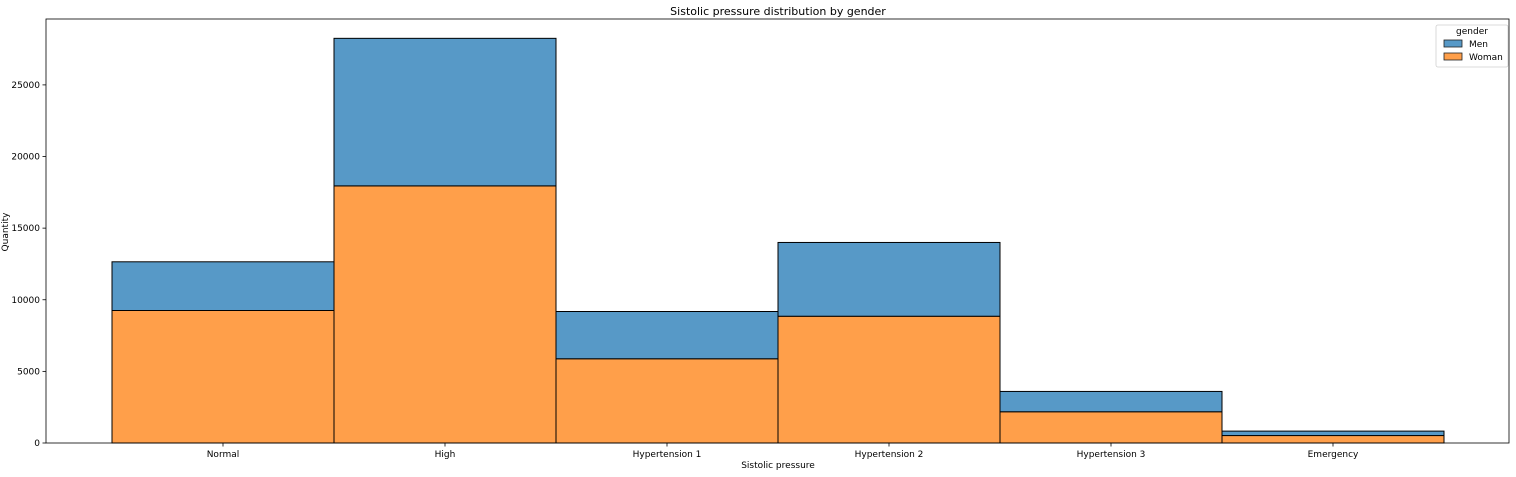  Describe the element at coordinates (778, 11) in the screenshot. I see `chart-title: Sistolic pressure distribution by gender` at that location.